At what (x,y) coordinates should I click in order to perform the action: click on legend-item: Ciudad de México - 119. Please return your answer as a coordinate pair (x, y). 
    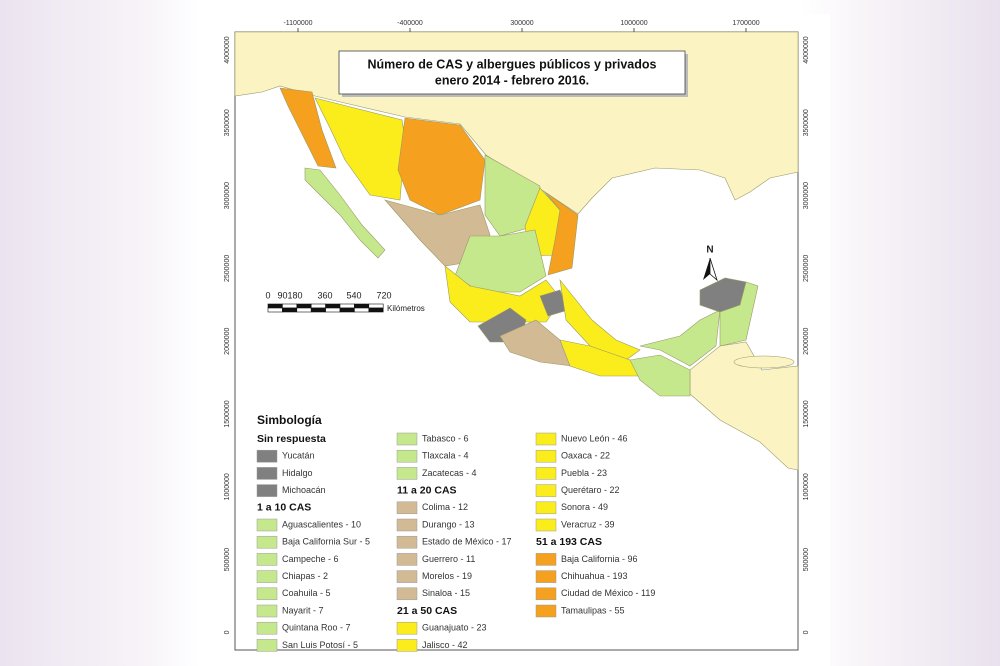
    Looking at the image, I should click on (608, 593).